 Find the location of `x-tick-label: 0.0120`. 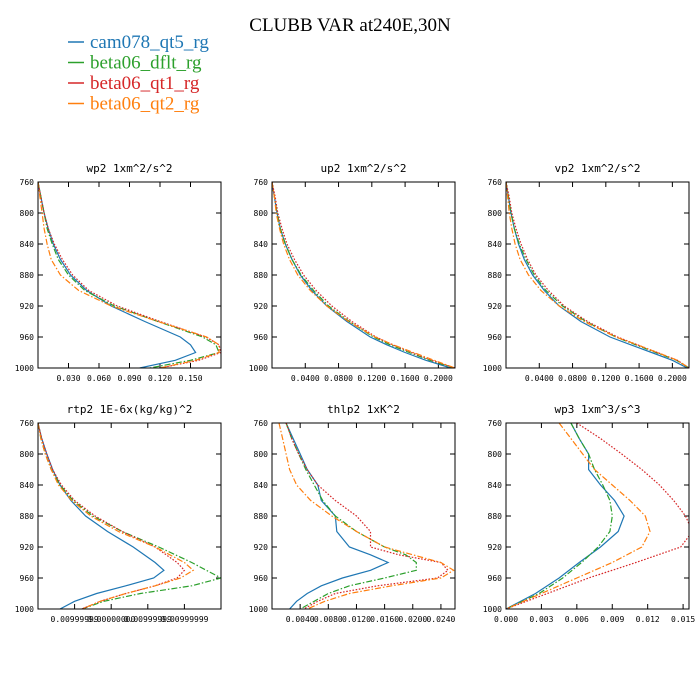

x-tick-label: 0.0120 is located at coordinates (356, 619).